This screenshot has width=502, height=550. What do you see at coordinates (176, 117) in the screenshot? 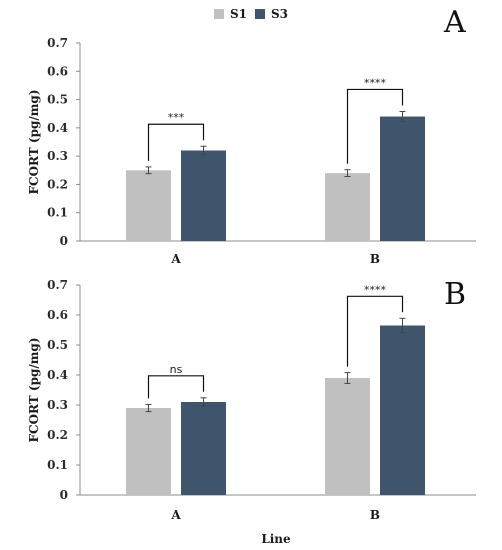
I see `significance-label: ***` at bounding box center [176, 117].